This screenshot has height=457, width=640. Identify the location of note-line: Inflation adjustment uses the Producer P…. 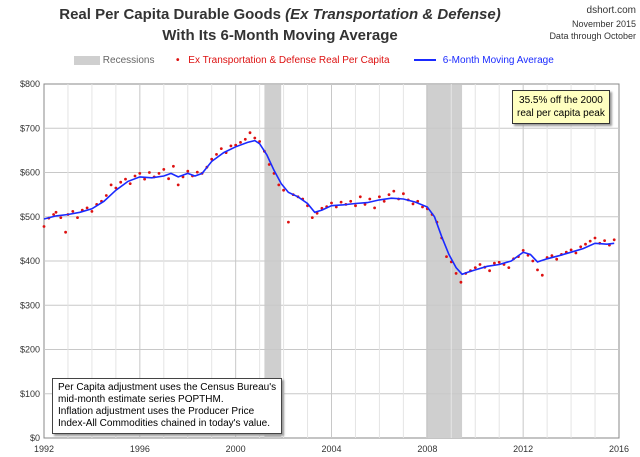
(156, 411).